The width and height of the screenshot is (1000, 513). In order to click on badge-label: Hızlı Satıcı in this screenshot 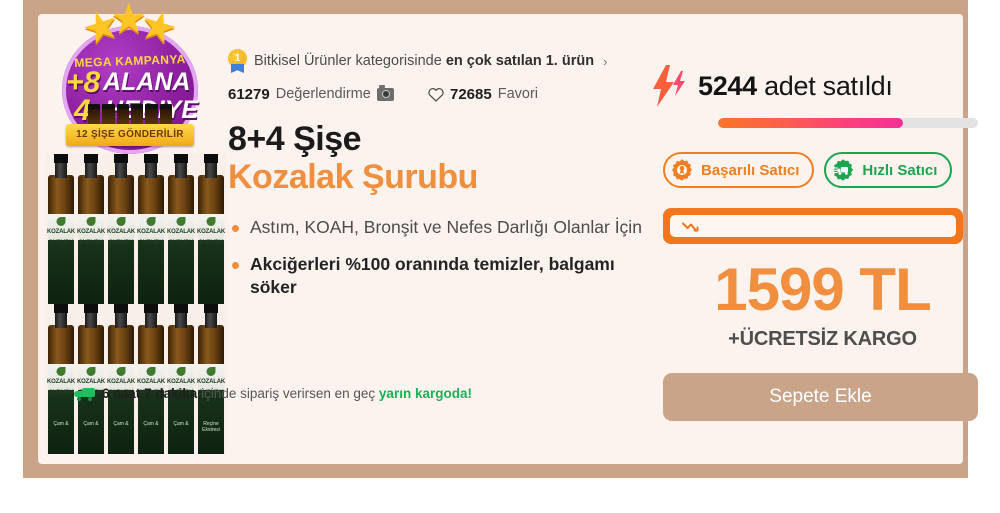, I will do `click(900, 170)`.